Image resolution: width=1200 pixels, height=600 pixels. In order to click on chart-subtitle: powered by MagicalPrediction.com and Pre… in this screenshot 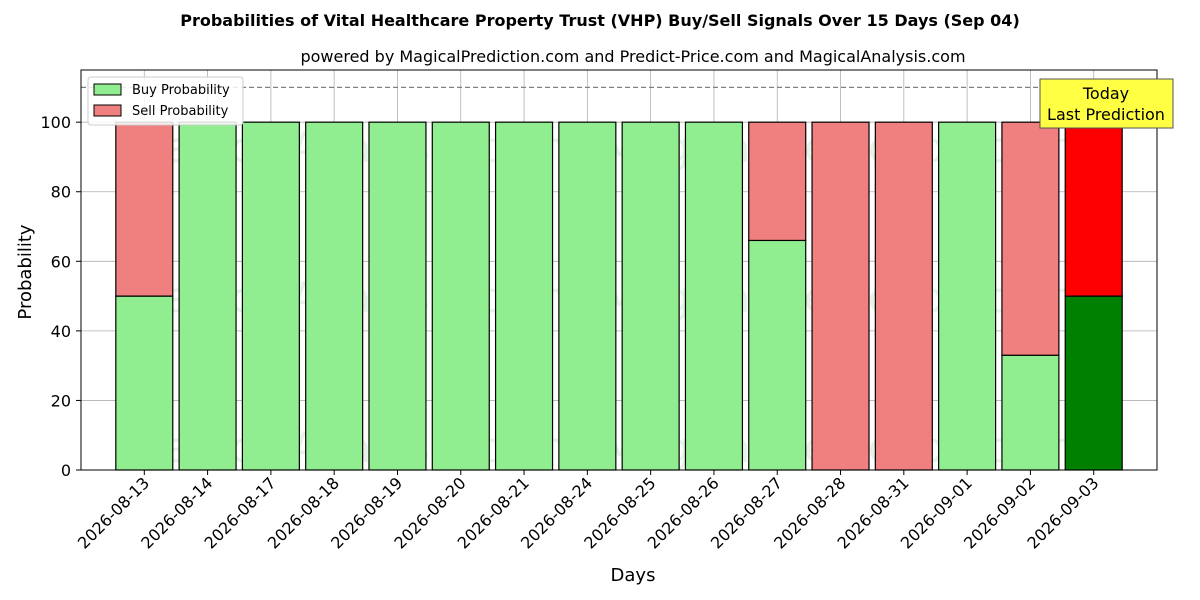, I will do `click(632, 56)`.